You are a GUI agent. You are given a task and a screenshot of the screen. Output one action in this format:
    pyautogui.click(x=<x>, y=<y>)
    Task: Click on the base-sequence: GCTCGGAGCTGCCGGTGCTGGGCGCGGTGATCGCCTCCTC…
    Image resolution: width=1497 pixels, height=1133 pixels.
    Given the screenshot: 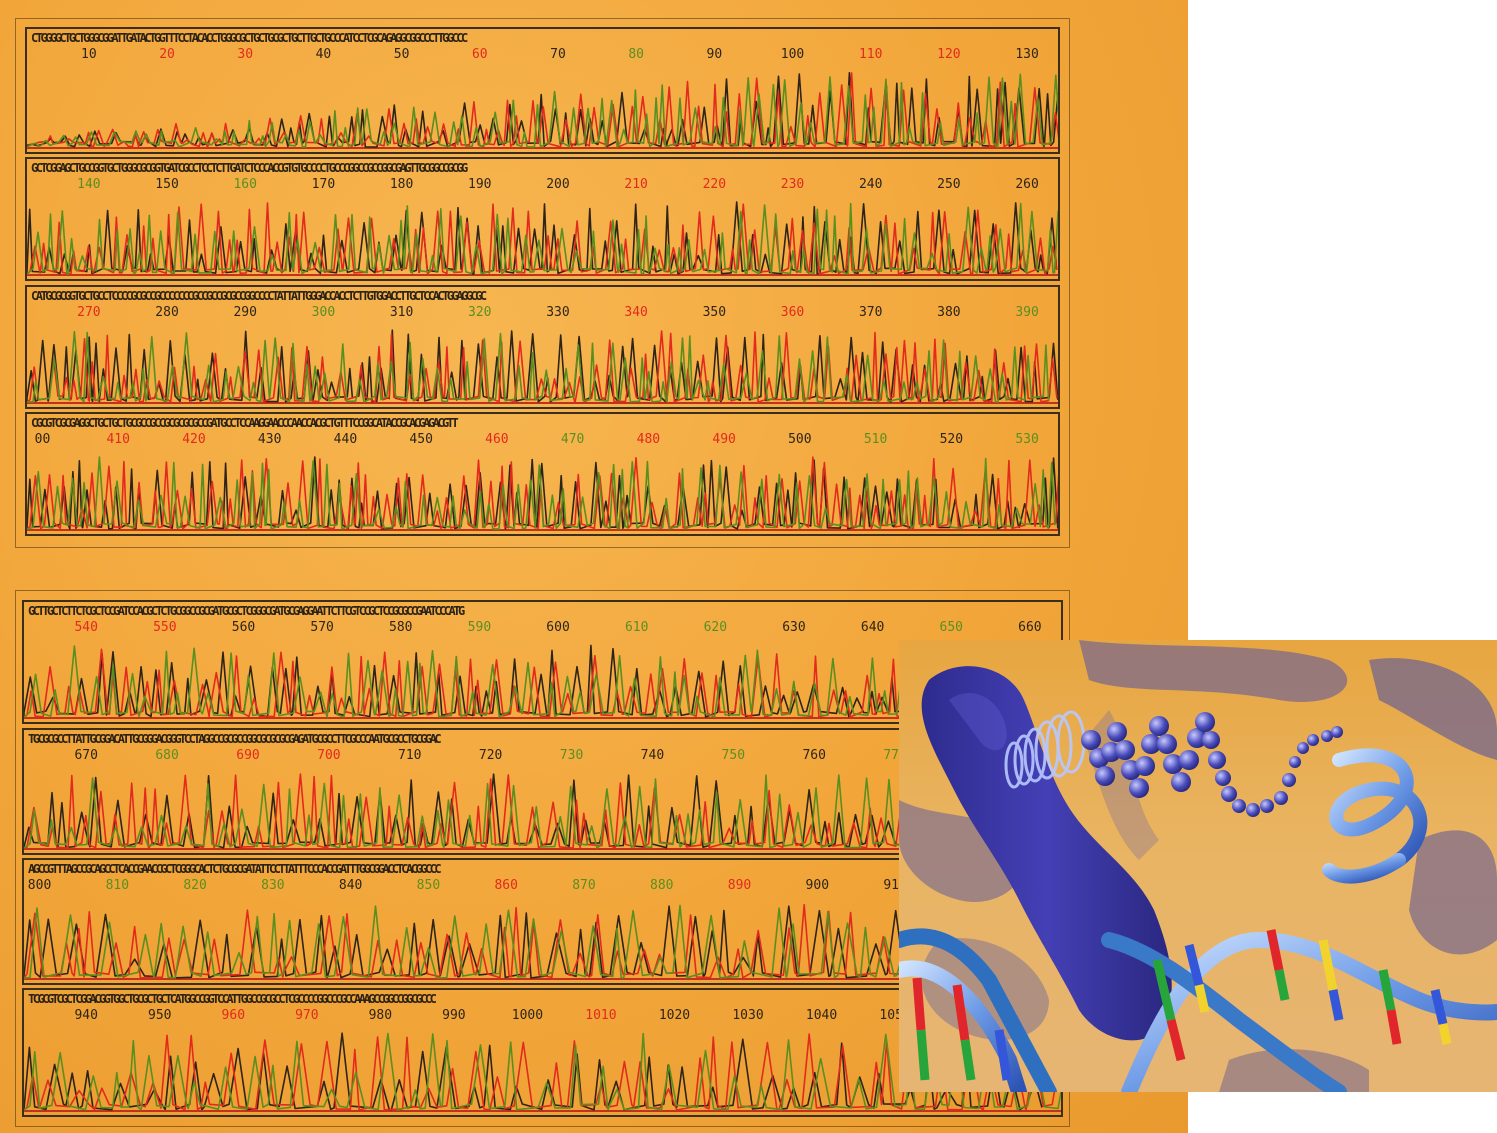 What is the action you would take?
    pyautogui.click(x=249, y=168)
    